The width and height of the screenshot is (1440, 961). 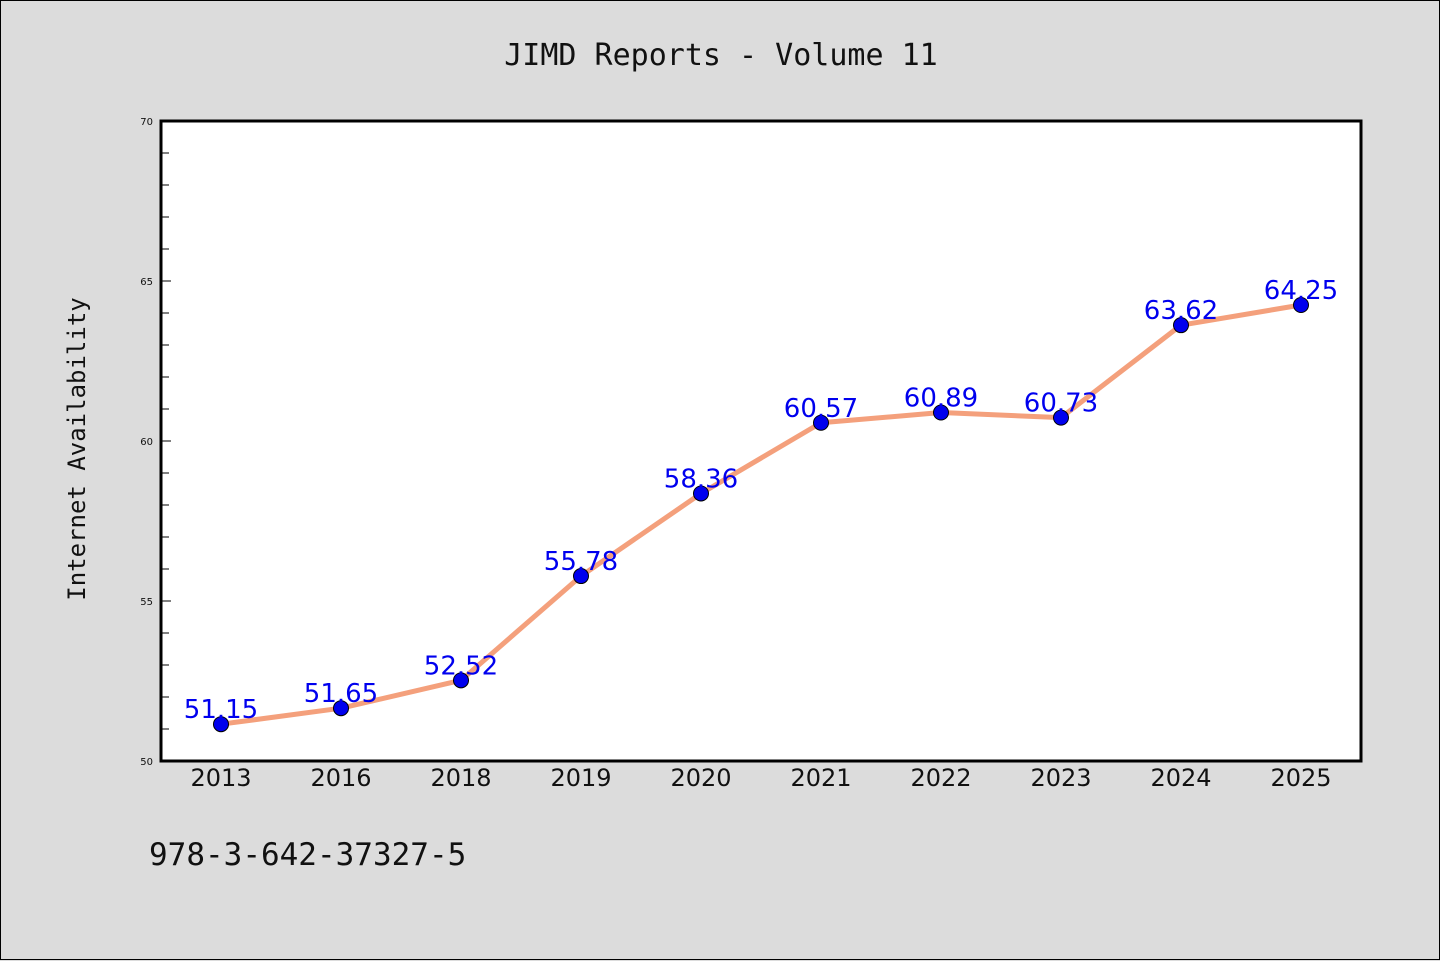 What do you see at coordinates (146, 282) in the screenshot?
I see `y-tick-label: 65` at bounding box center [146, 282].